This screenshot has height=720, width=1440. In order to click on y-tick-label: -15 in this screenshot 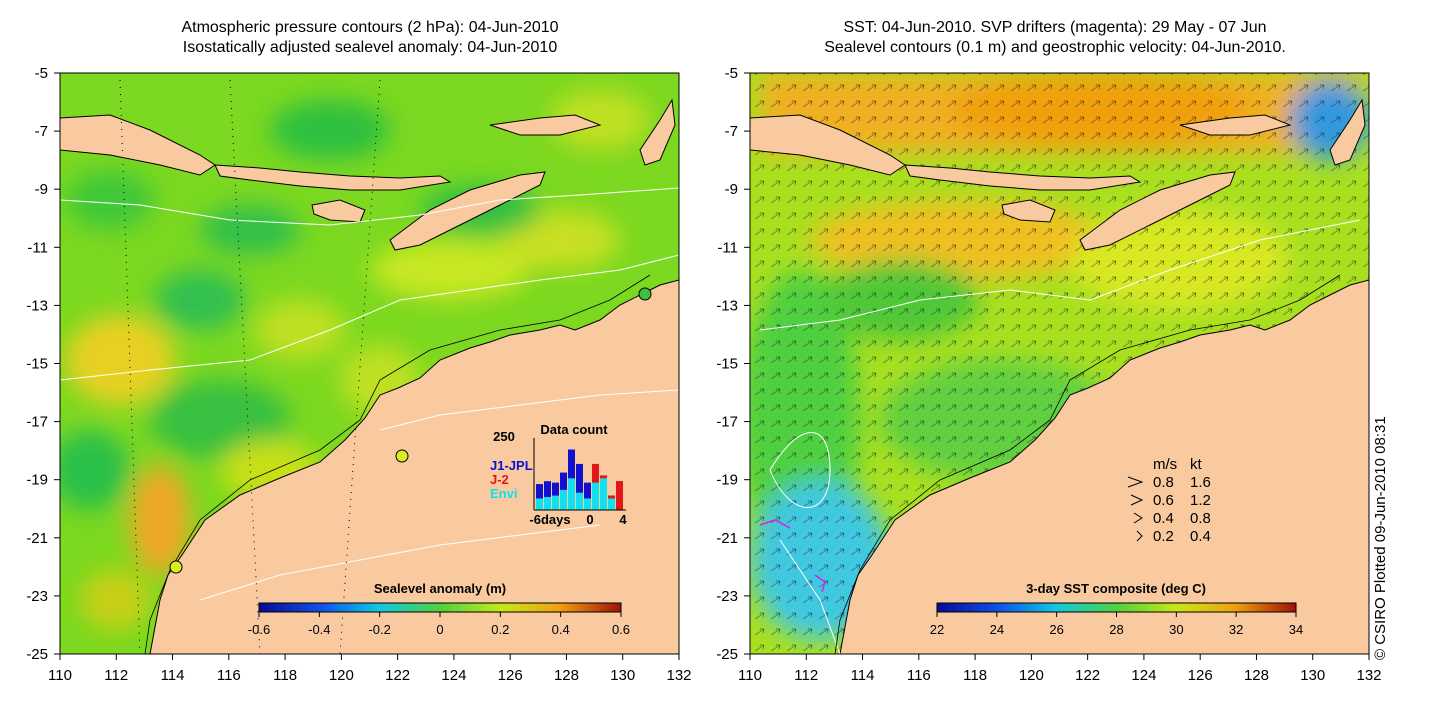, I will do `click(727, 364)`.